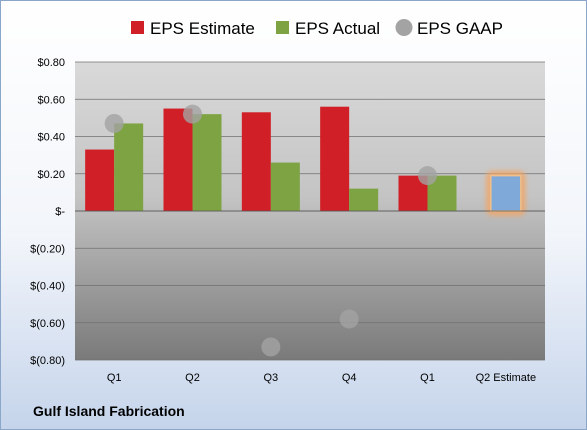 The height and width of the screenshot is (430, 587). I want to click on legend-swatch-eps-actual, so click(282, 27).